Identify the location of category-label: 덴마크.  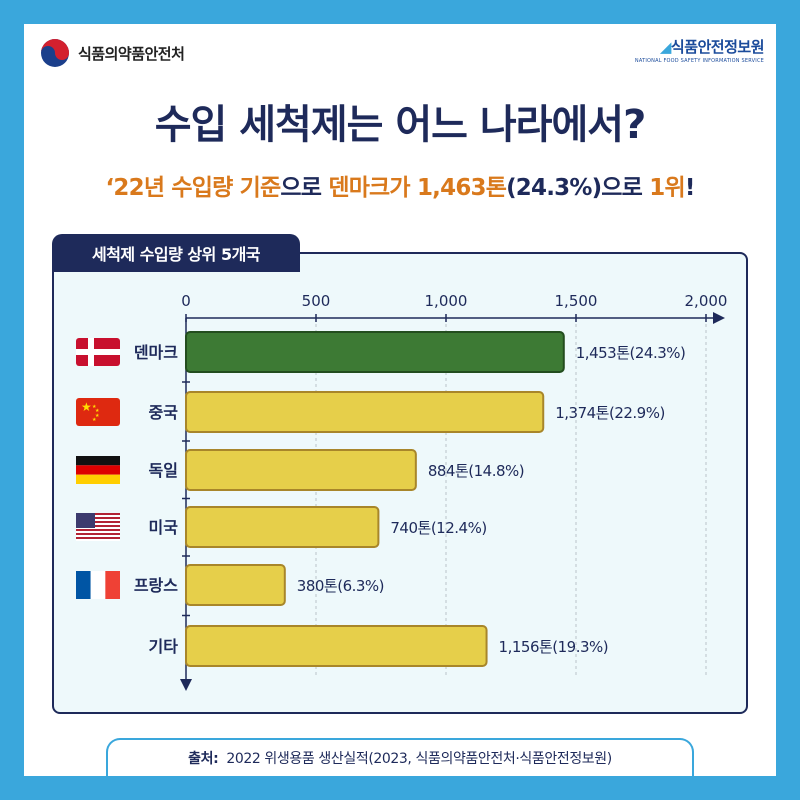
(156, 352).